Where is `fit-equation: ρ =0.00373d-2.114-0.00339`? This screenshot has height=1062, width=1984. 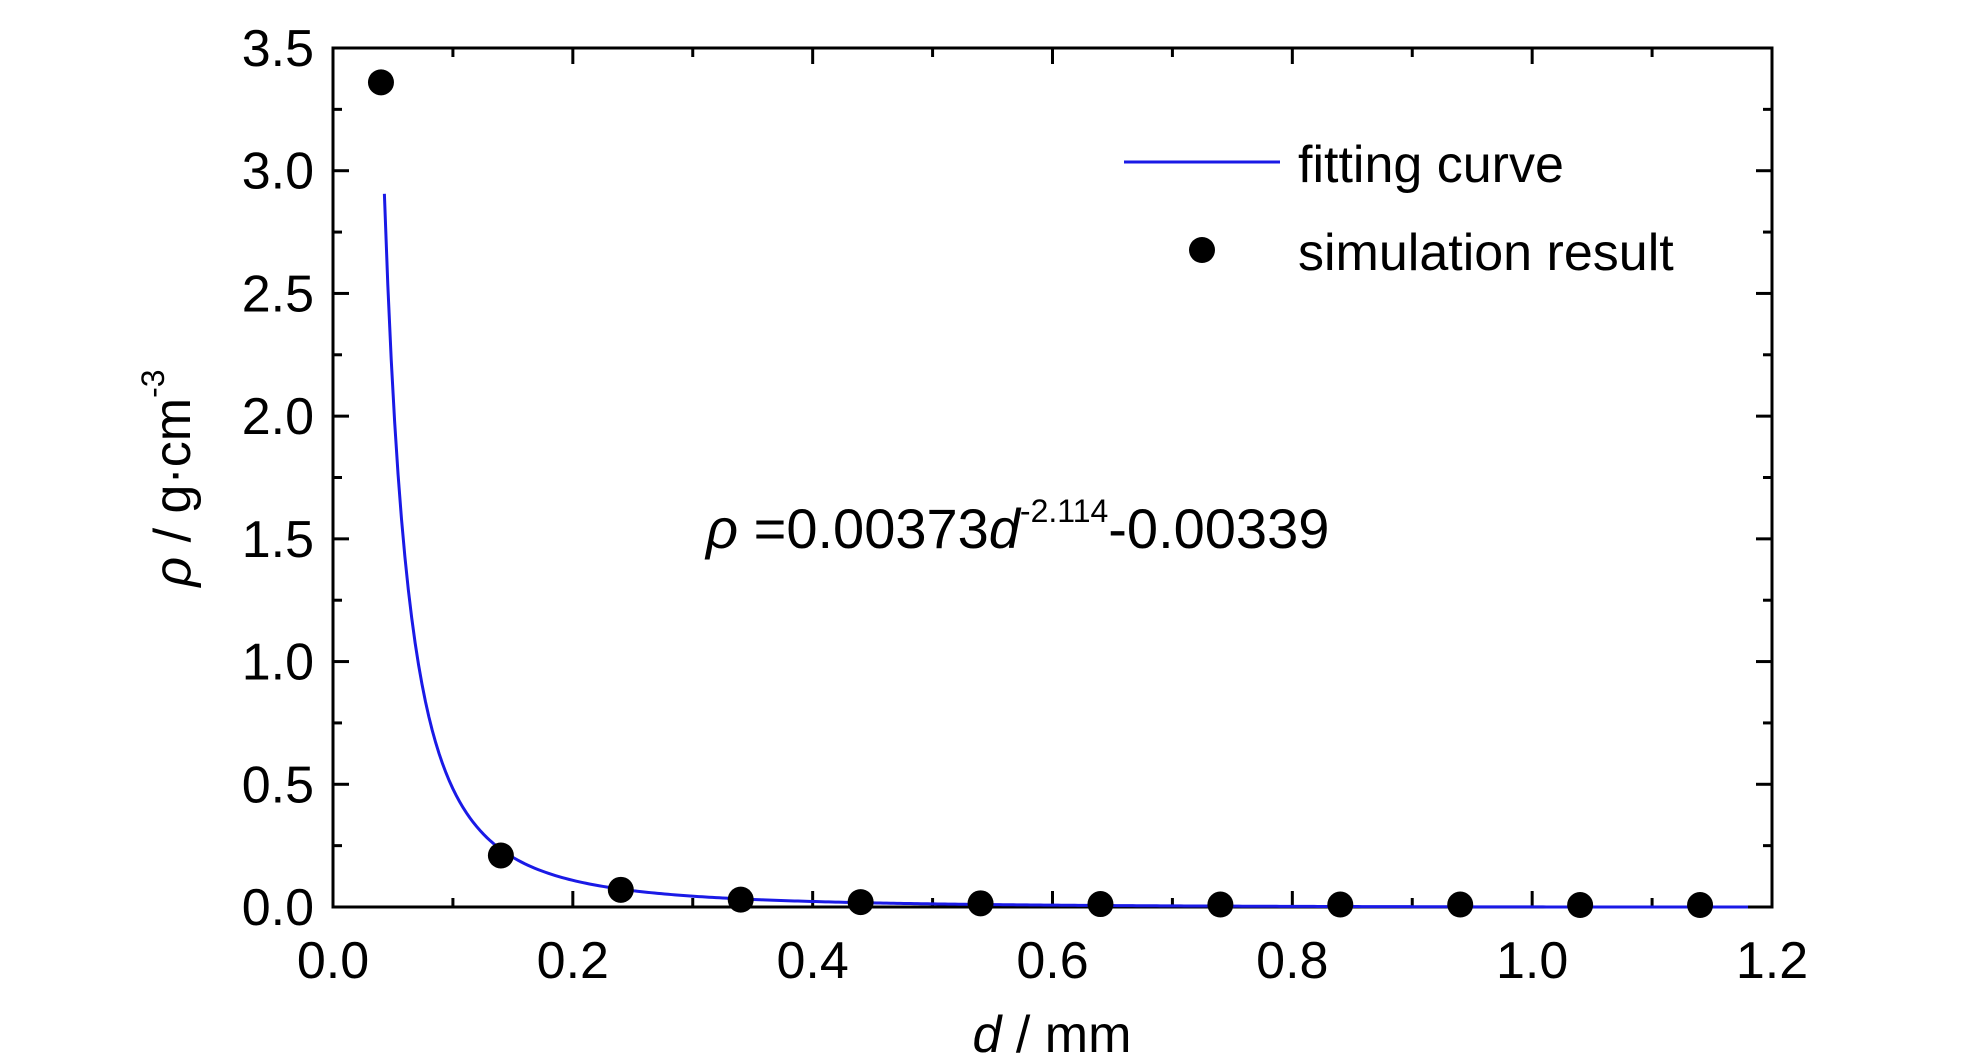
fit-equation: ρ =0.00373d-2.114-0.00339 is located at coordinates (1016, 526).